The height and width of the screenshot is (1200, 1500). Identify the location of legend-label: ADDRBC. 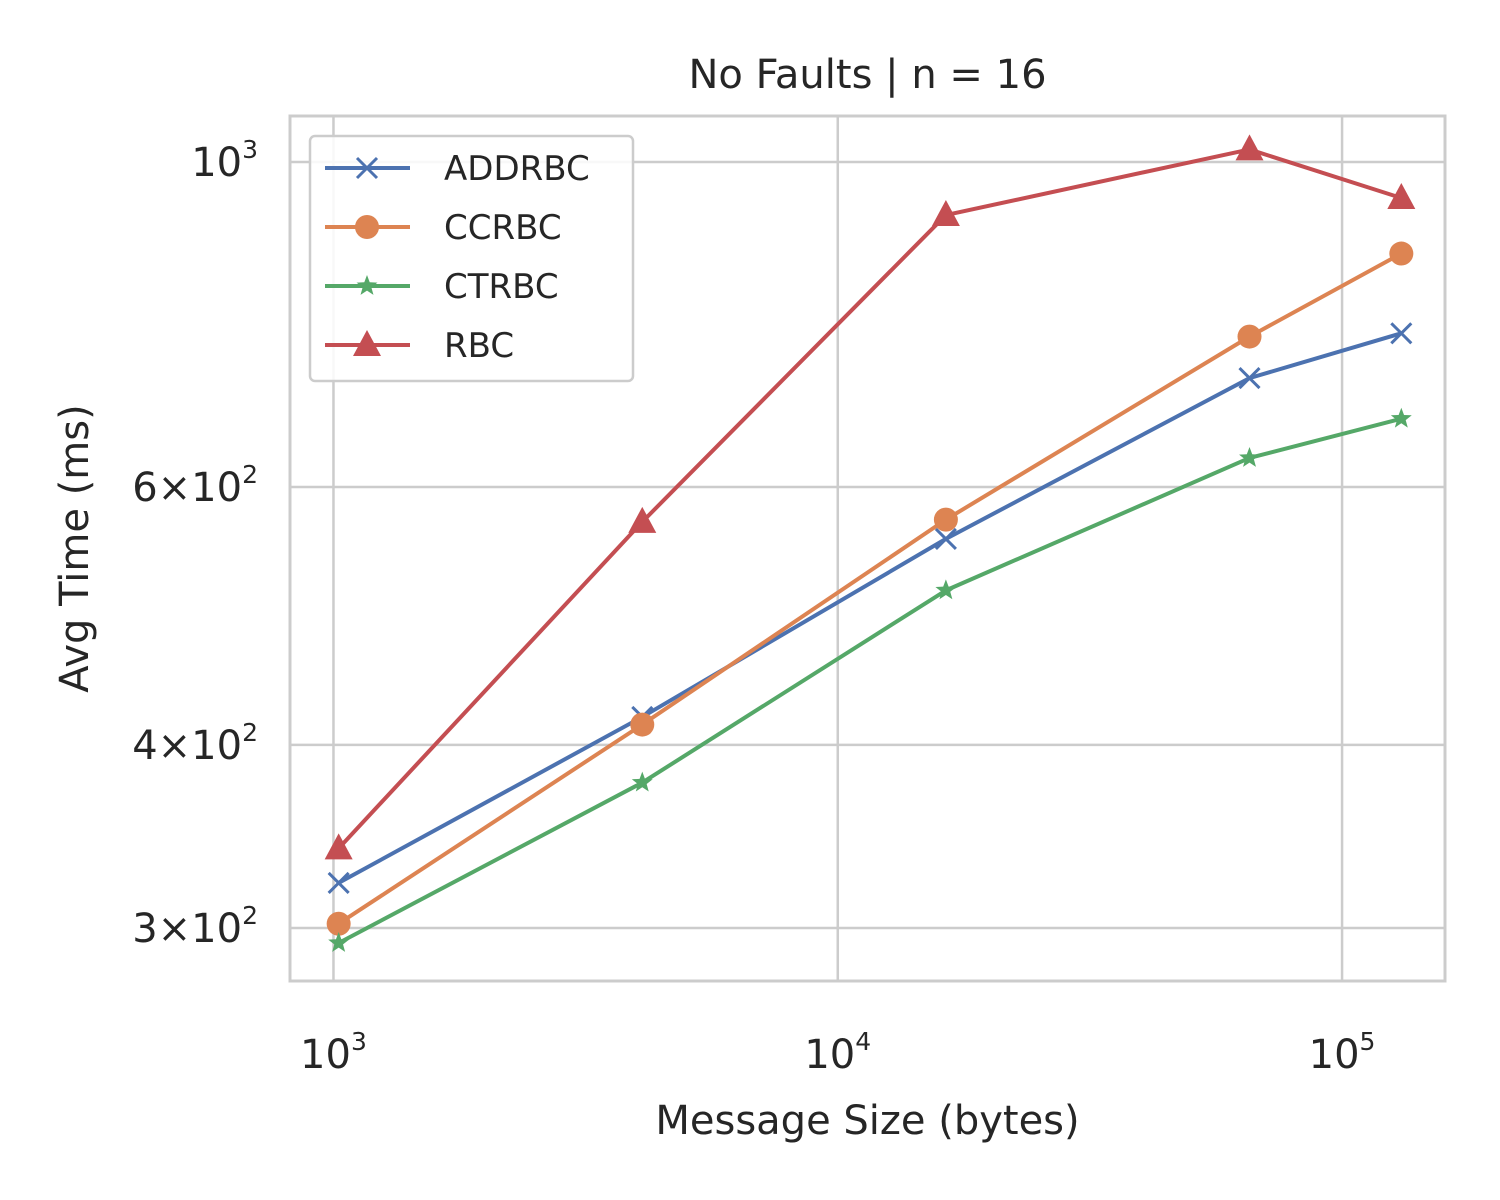
(517, 169).